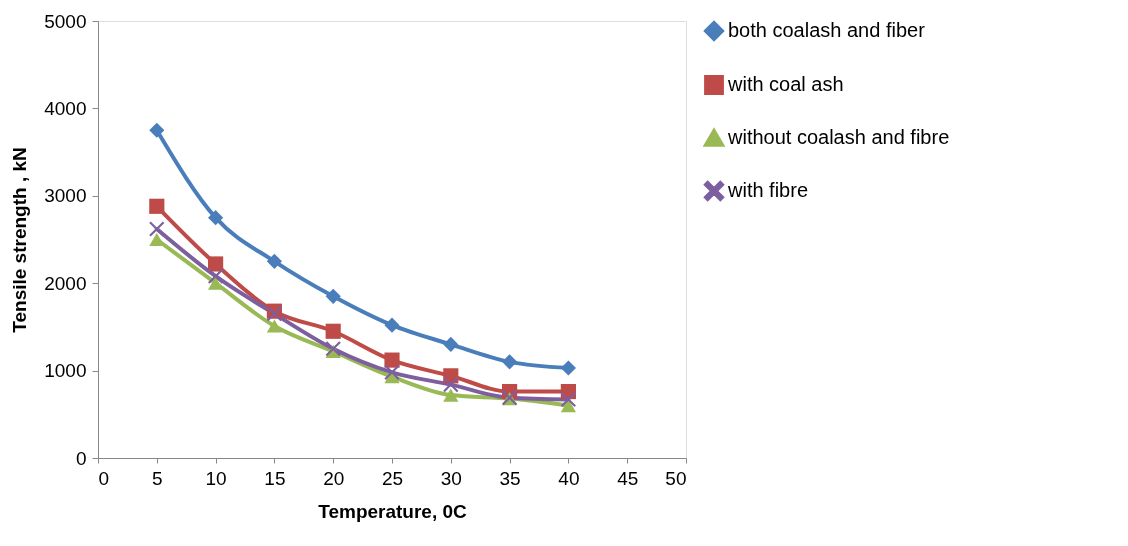  Describe the element at coordinates (216, 478) in the screenshot. I see `x-tick-label: 10` at that location.